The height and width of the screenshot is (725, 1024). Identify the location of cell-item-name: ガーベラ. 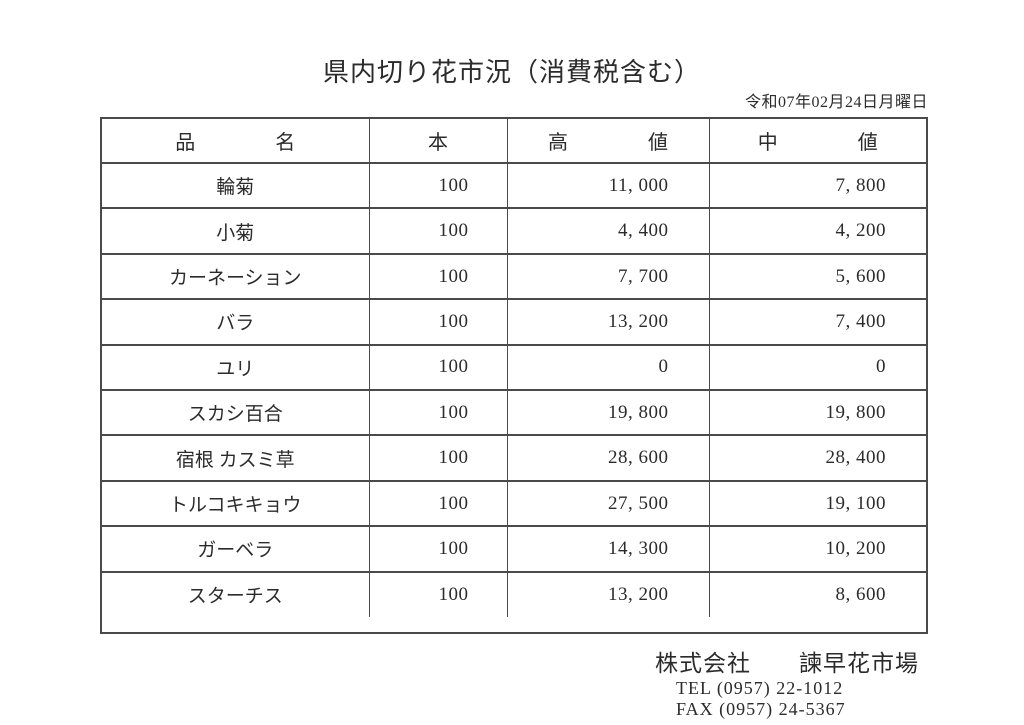
(235, 548).